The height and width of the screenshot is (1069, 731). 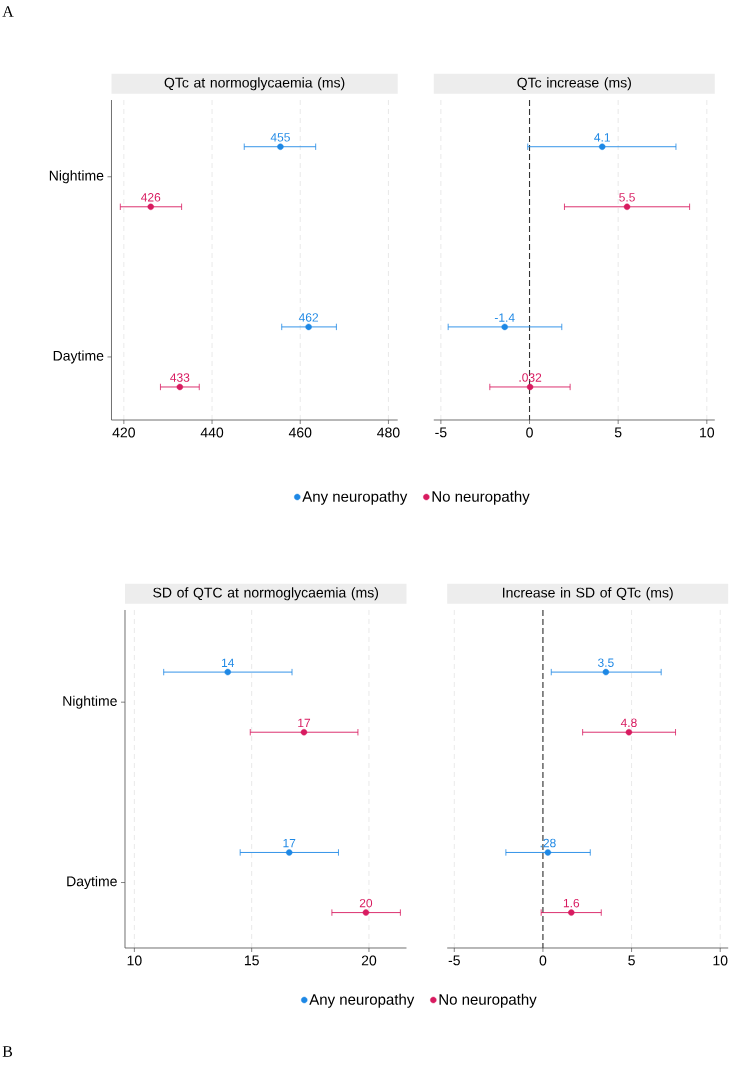 I want to click on x-tick-label: 480, so click(x=388, y=432).